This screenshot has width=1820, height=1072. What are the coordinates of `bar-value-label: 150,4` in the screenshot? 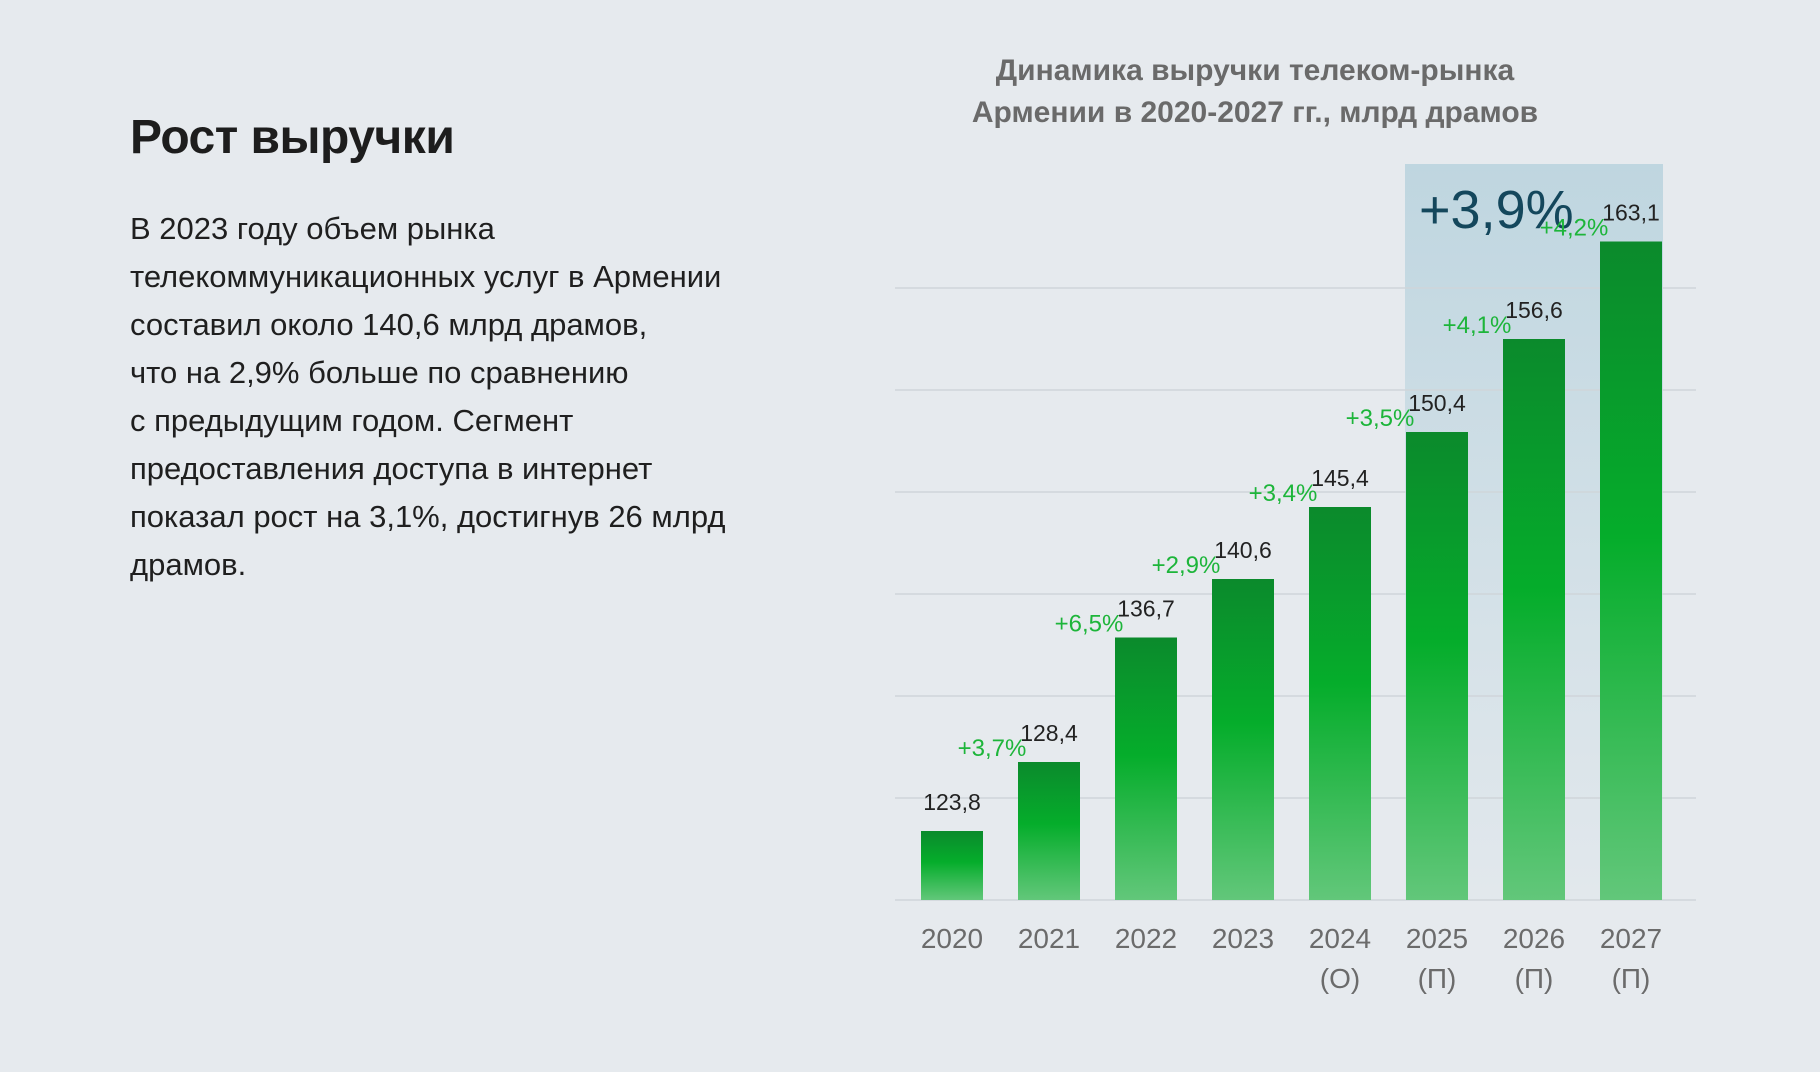 It's located at (1437, 403).